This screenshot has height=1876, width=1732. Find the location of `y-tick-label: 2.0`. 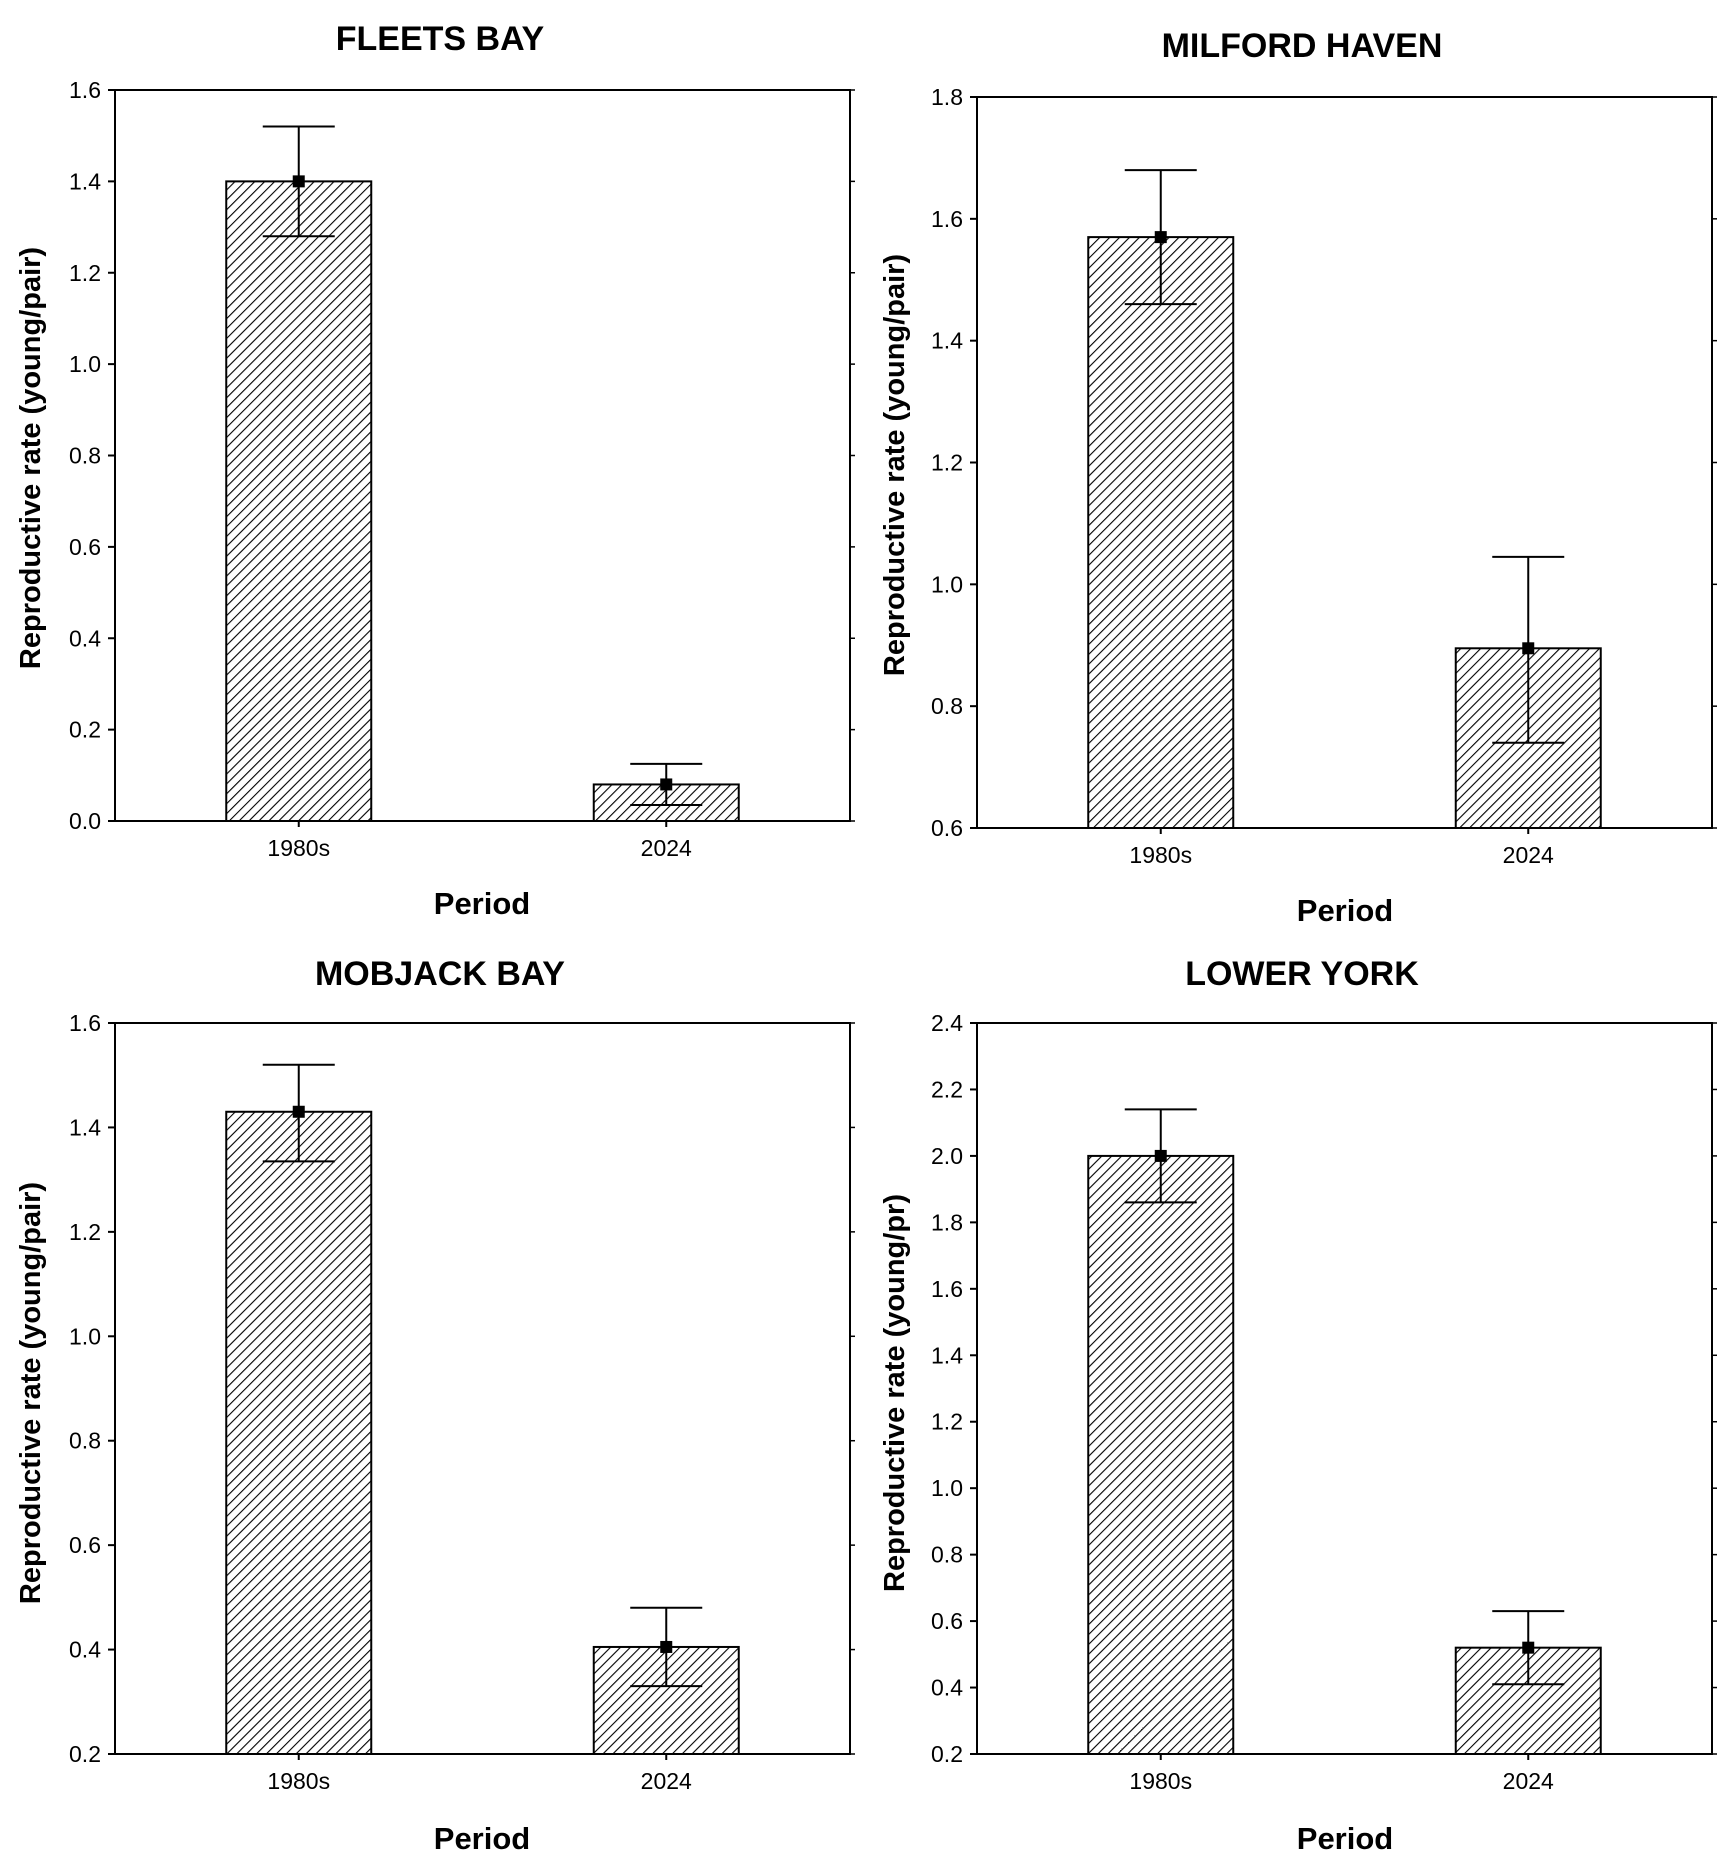

y-tick-label: 2.0 is located at coordinates (947, 1156).